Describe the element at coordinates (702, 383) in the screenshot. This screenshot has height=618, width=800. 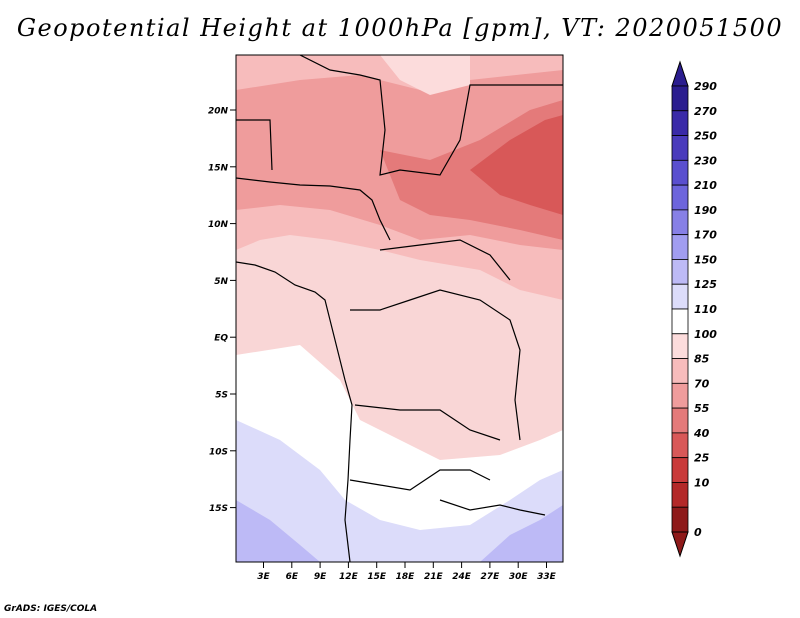
I see `colorbar-label: 70` at that location.